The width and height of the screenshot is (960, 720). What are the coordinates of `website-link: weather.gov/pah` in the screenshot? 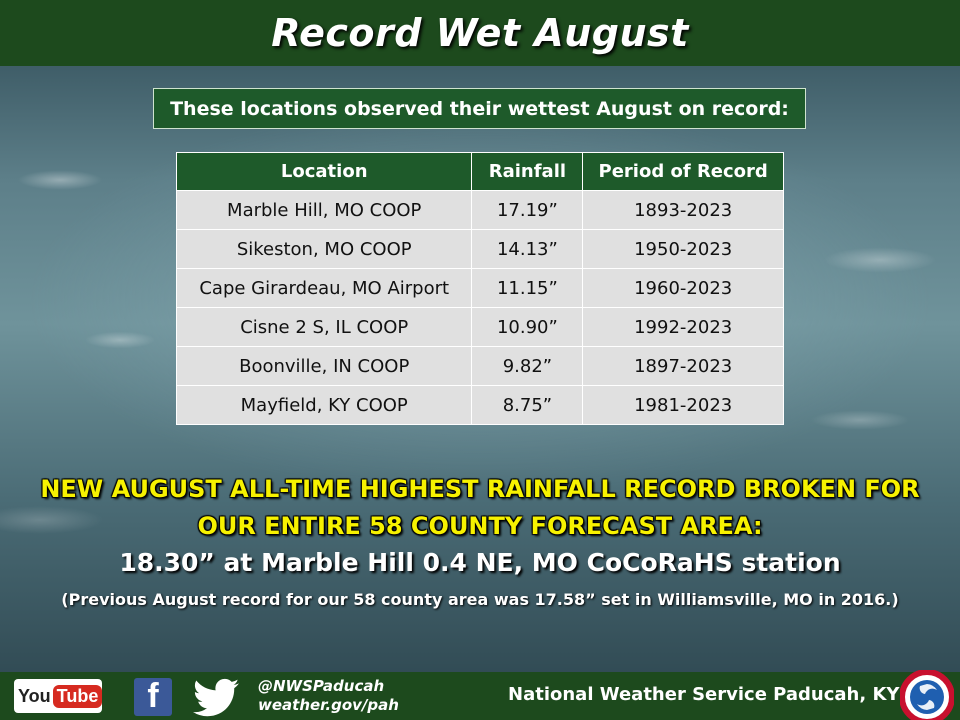 It's located at (328, 705).